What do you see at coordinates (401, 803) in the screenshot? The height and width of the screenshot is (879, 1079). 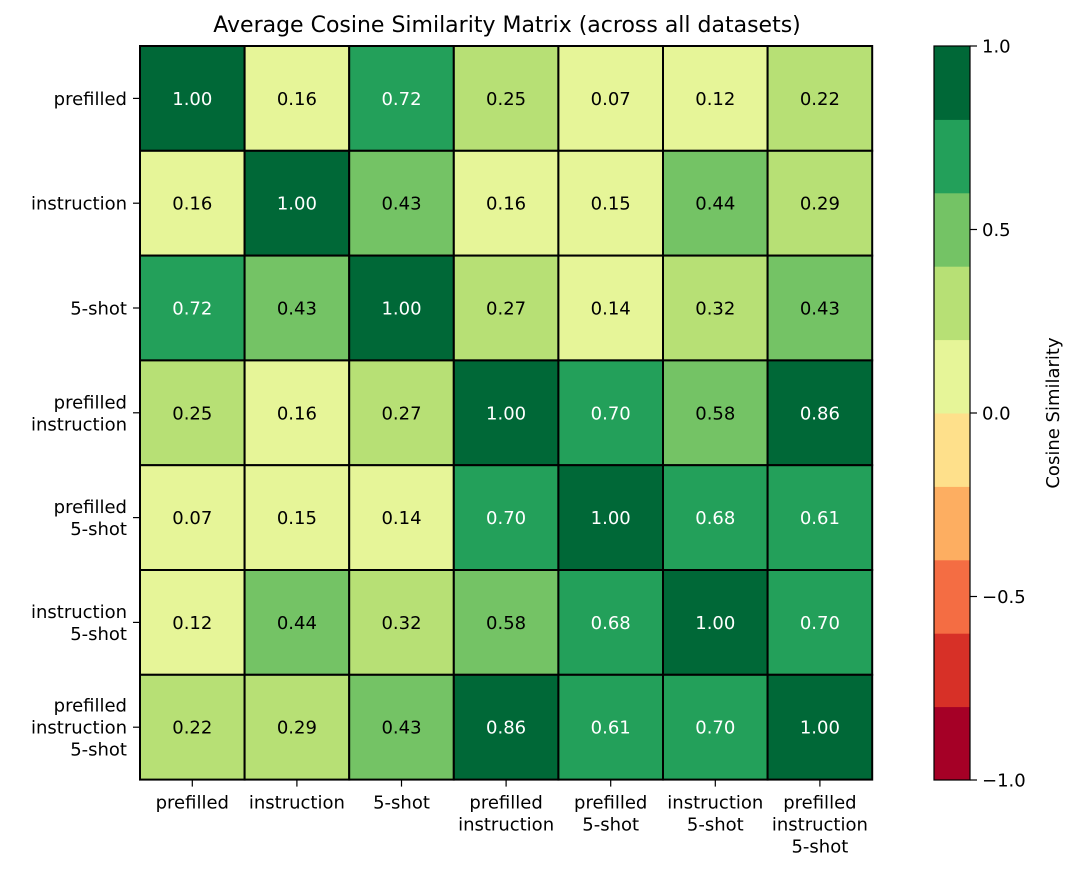 I see `column-tick-label: 5-shot` at bounding box center [401, 803].